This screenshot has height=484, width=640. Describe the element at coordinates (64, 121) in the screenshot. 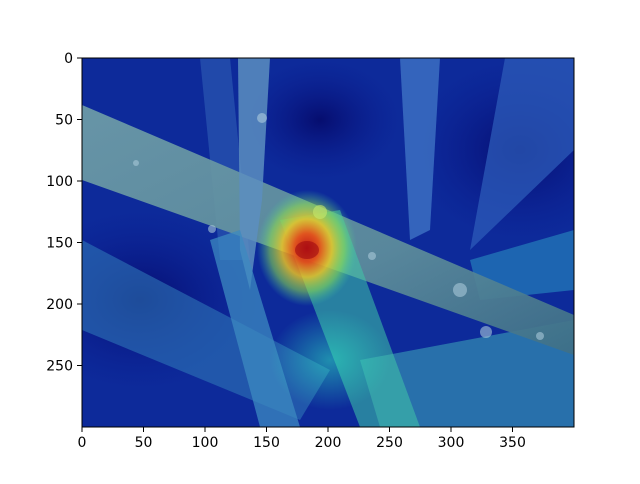

I see `y-tick-label: 50` at that location.